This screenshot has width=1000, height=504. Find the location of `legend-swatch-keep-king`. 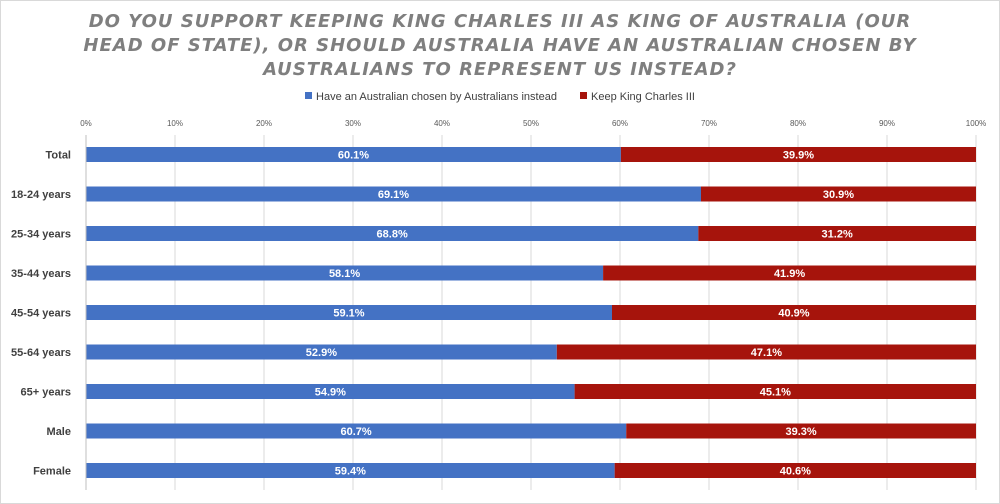

legend-swatch-keep-king is located at coordinates (584, 95).